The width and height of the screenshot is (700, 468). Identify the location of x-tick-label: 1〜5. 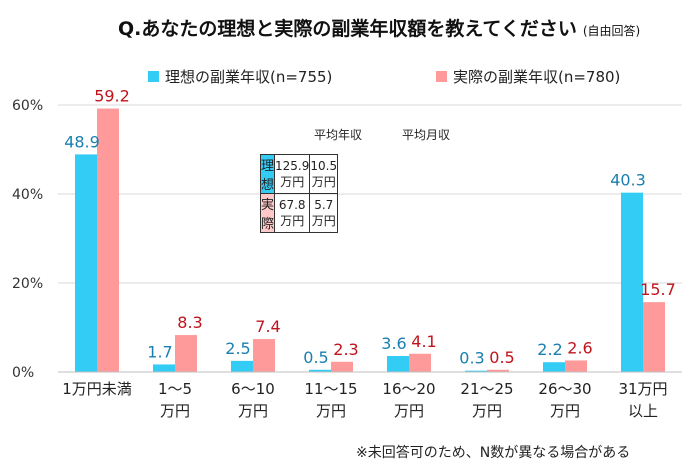
(175, 389).